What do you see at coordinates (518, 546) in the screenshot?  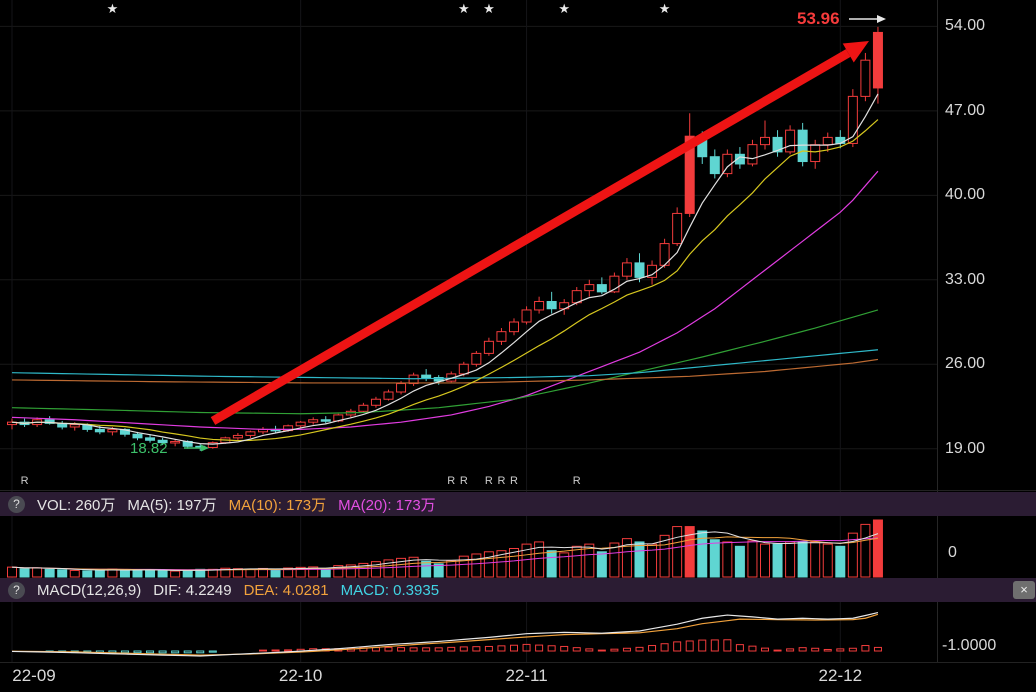 I see `volume-chart-panel` at bounding box center [518, 546].